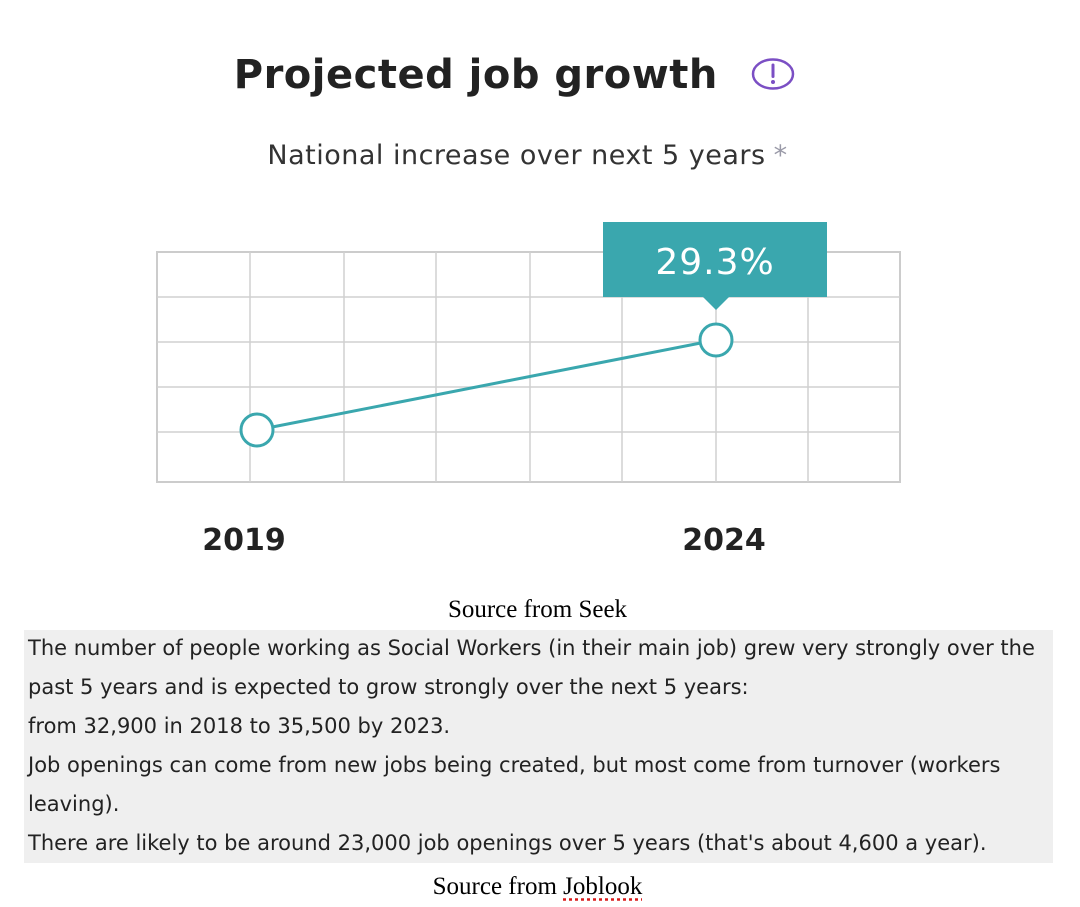 This screenshot has width=1080, height=907. I want to click on callout-box, so click(715, 266).